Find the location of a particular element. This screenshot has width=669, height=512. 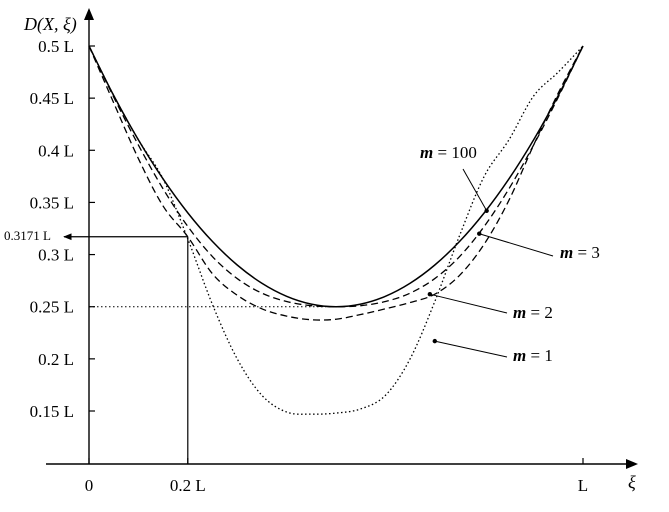

y-axis-arrowhead is located at coordinates (89, 14).